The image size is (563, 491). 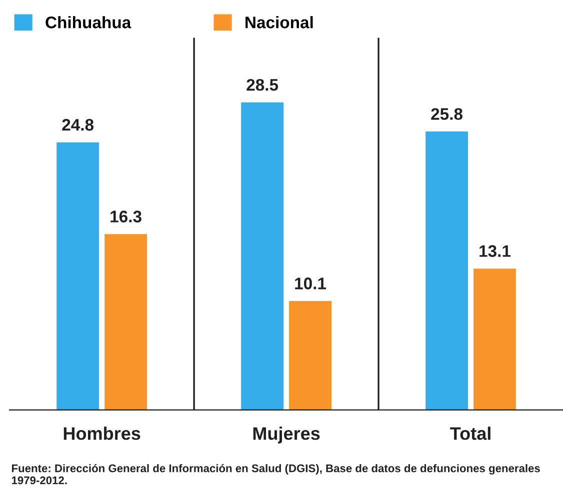 What do you see at coordinates (286, 435) in the screenshot?
I see `x-tick-label: Mujeres` at bounding box center [286, 435].